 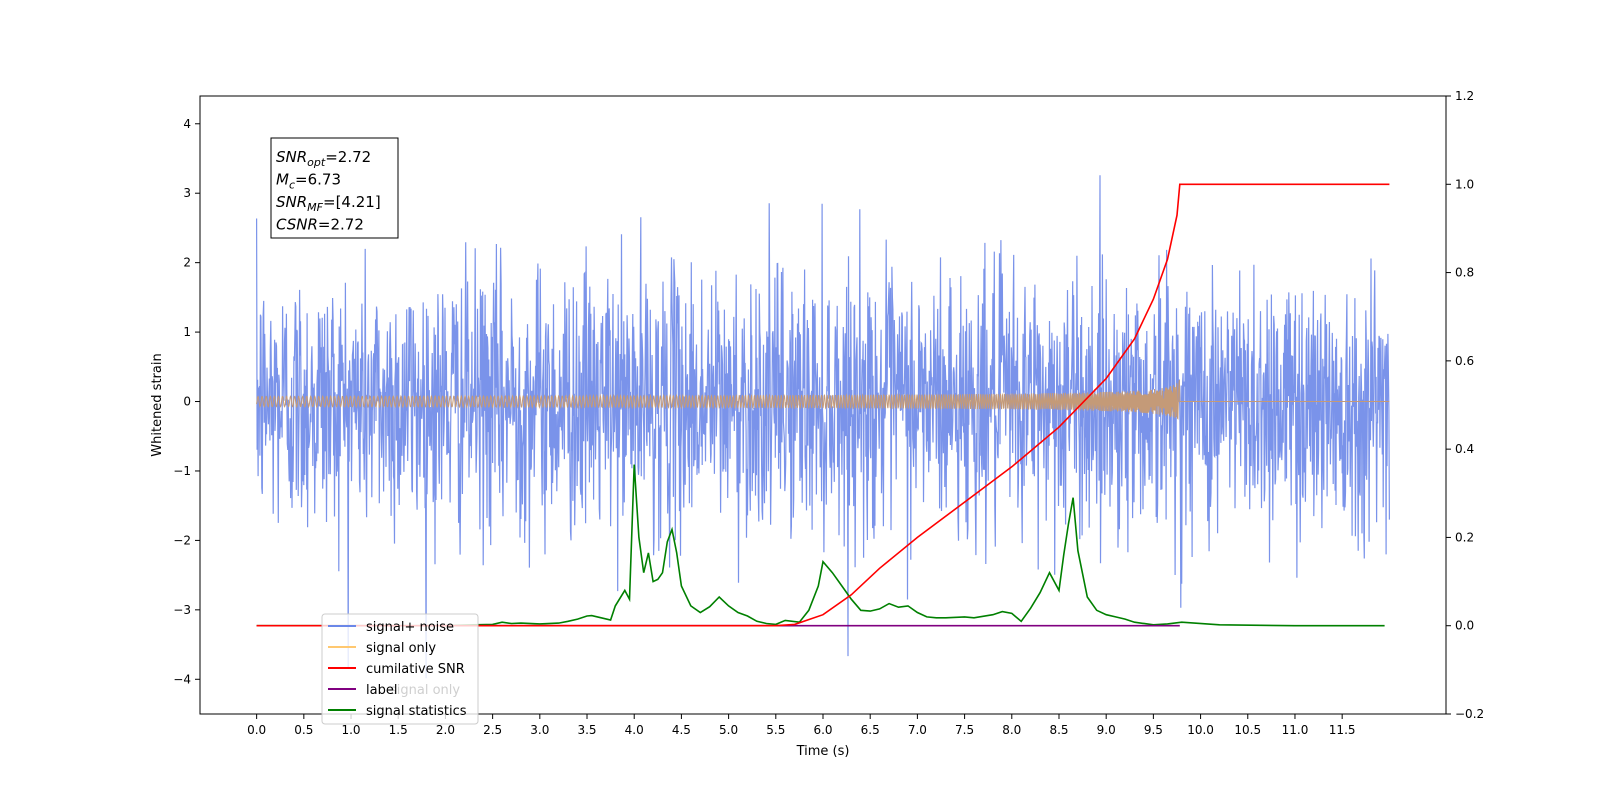 I want to click on stats-box-line: CSNR=2.72, so click(x=320, y=225).